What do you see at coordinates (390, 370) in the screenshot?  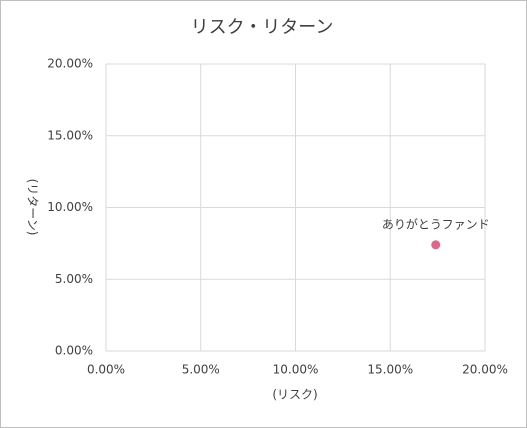 I see `x-tick-label: 15.00%` at bounding box center [390, 370].